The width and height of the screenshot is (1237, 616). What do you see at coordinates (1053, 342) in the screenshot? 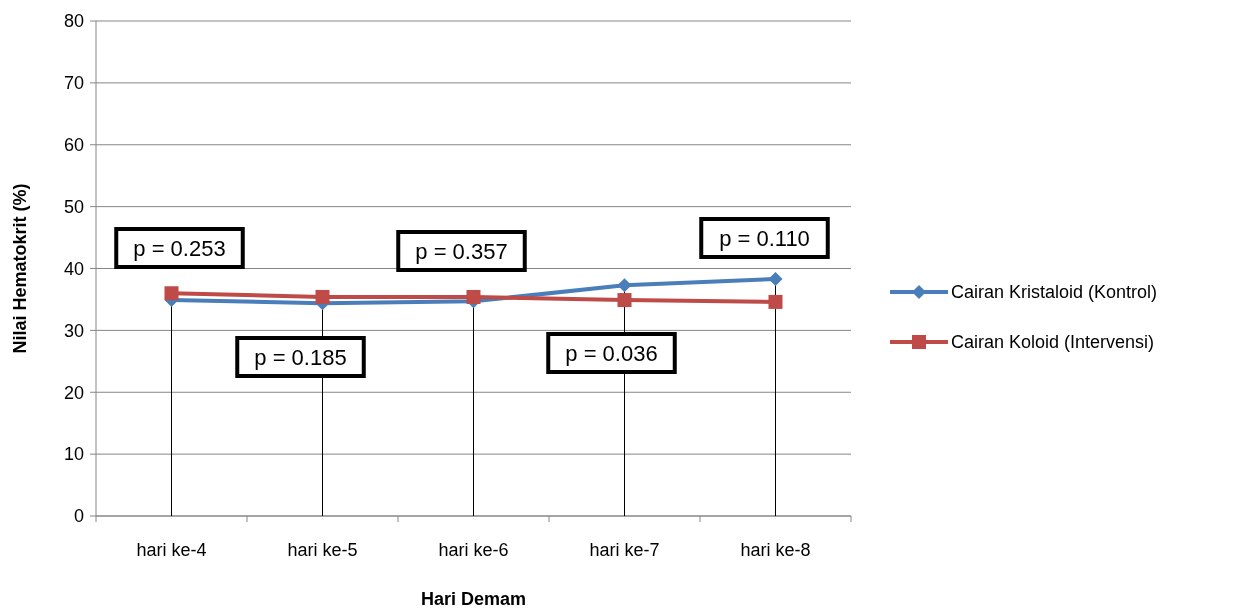
I see `legend-label: Cairan Koloid (Intervensi)` at bounding box center [1053, 342].